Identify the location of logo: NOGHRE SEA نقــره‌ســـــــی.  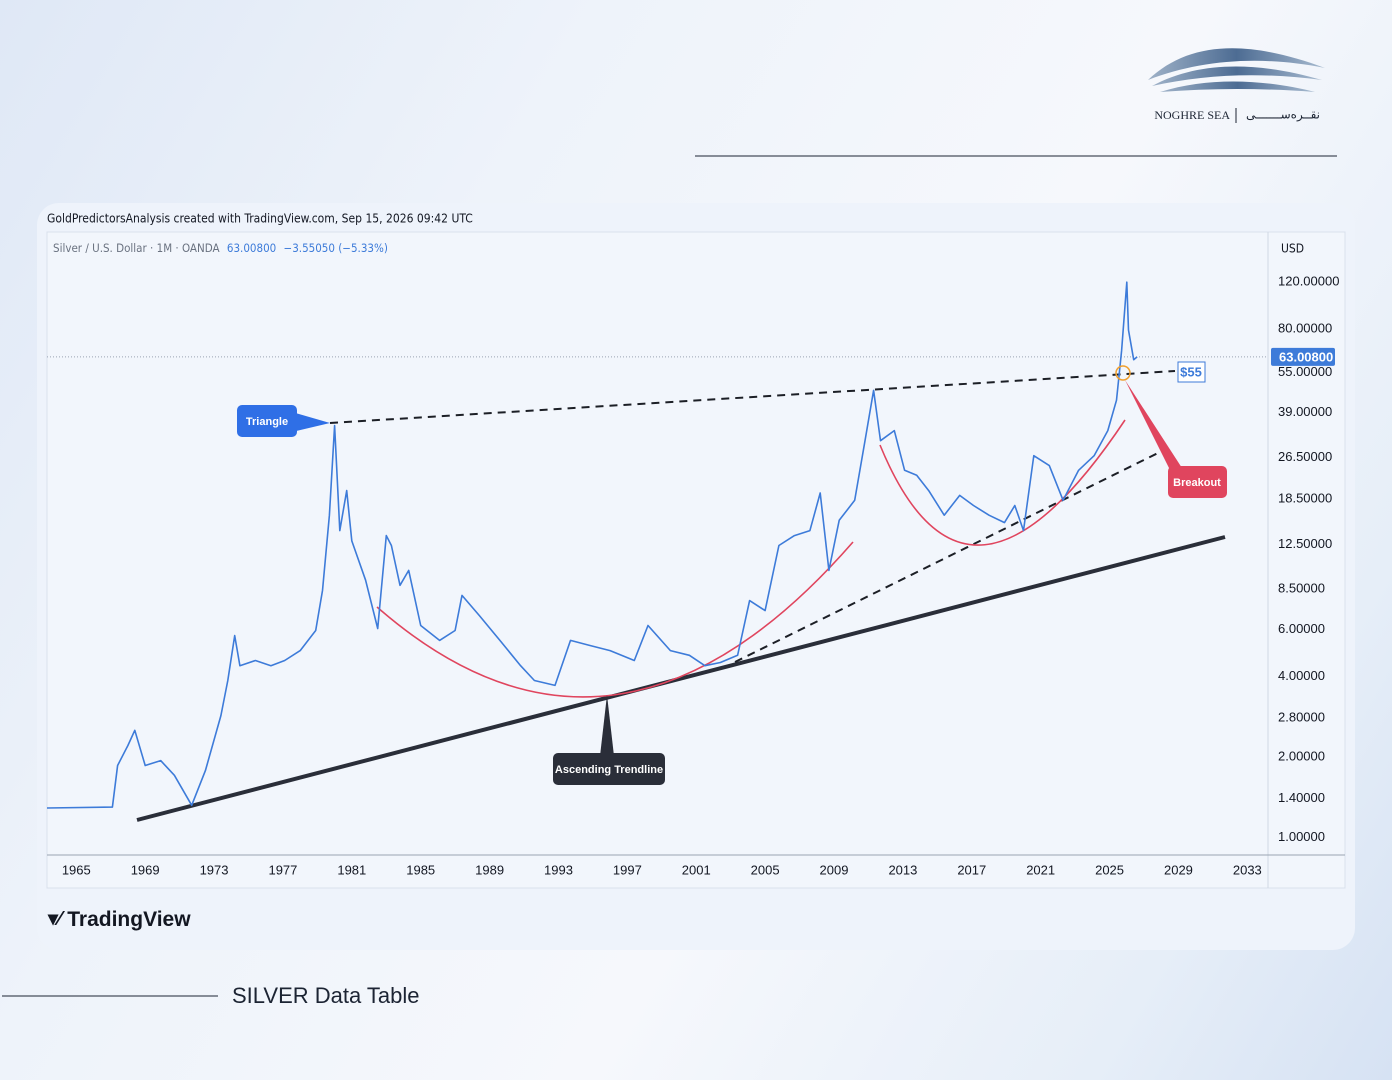
(1236, 85).